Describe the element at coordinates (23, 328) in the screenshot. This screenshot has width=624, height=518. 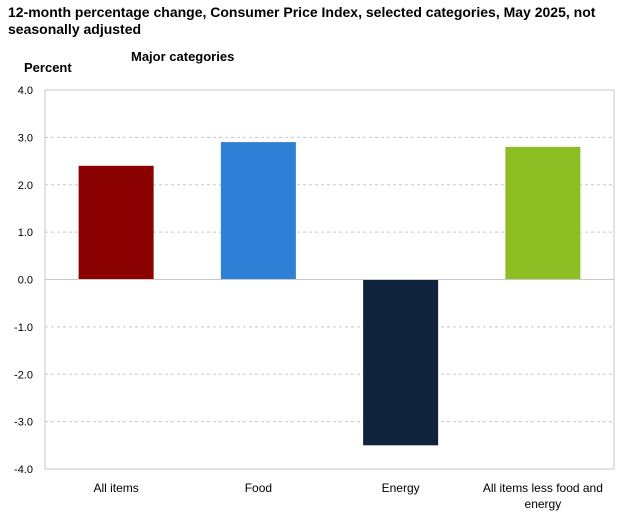
I see `y-tick-label: -1.0` at that location.